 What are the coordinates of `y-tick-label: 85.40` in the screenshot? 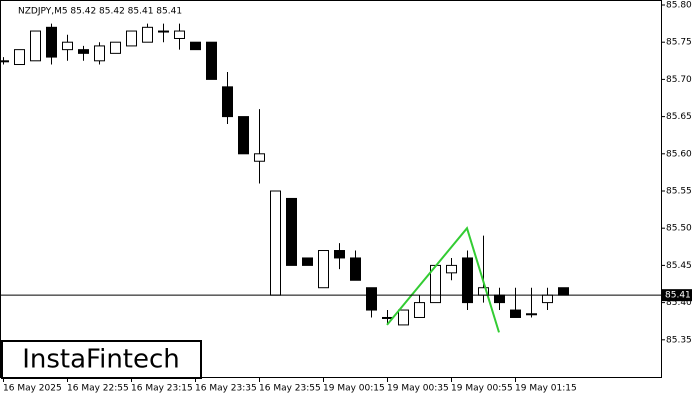 It's located at (679, 303).